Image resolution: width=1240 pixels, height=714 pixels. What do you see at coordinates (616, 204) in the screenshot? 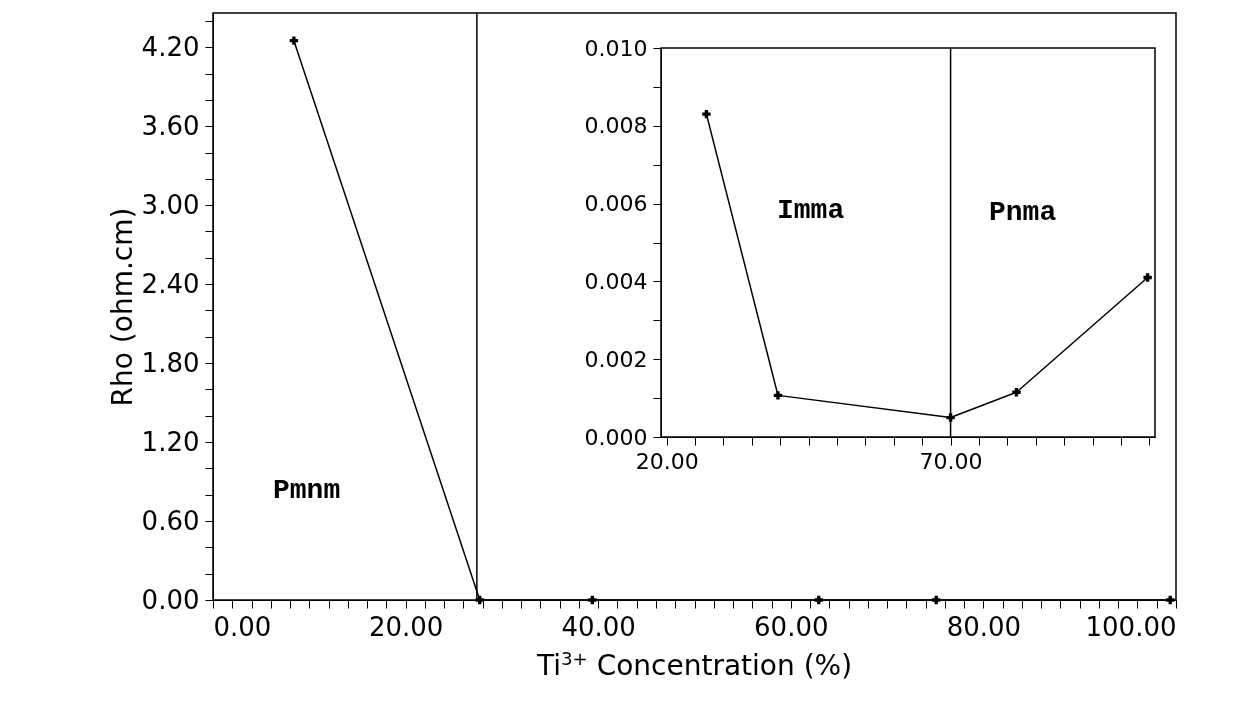
I see `y-tick-label: 0.006` at bounding box center [616, 204].